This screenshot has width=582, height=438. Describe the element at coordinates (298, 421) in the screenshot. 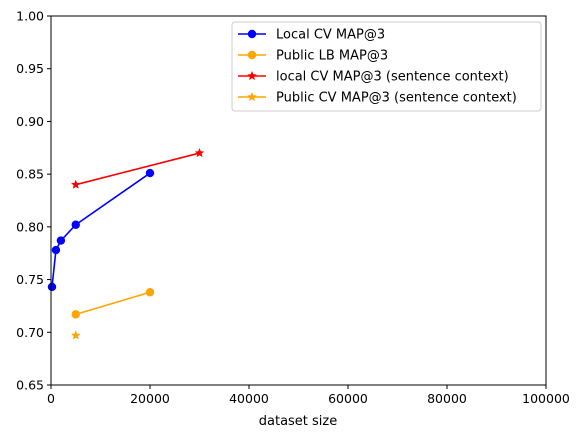

I see `x-axis-label: dataset size` at that location.